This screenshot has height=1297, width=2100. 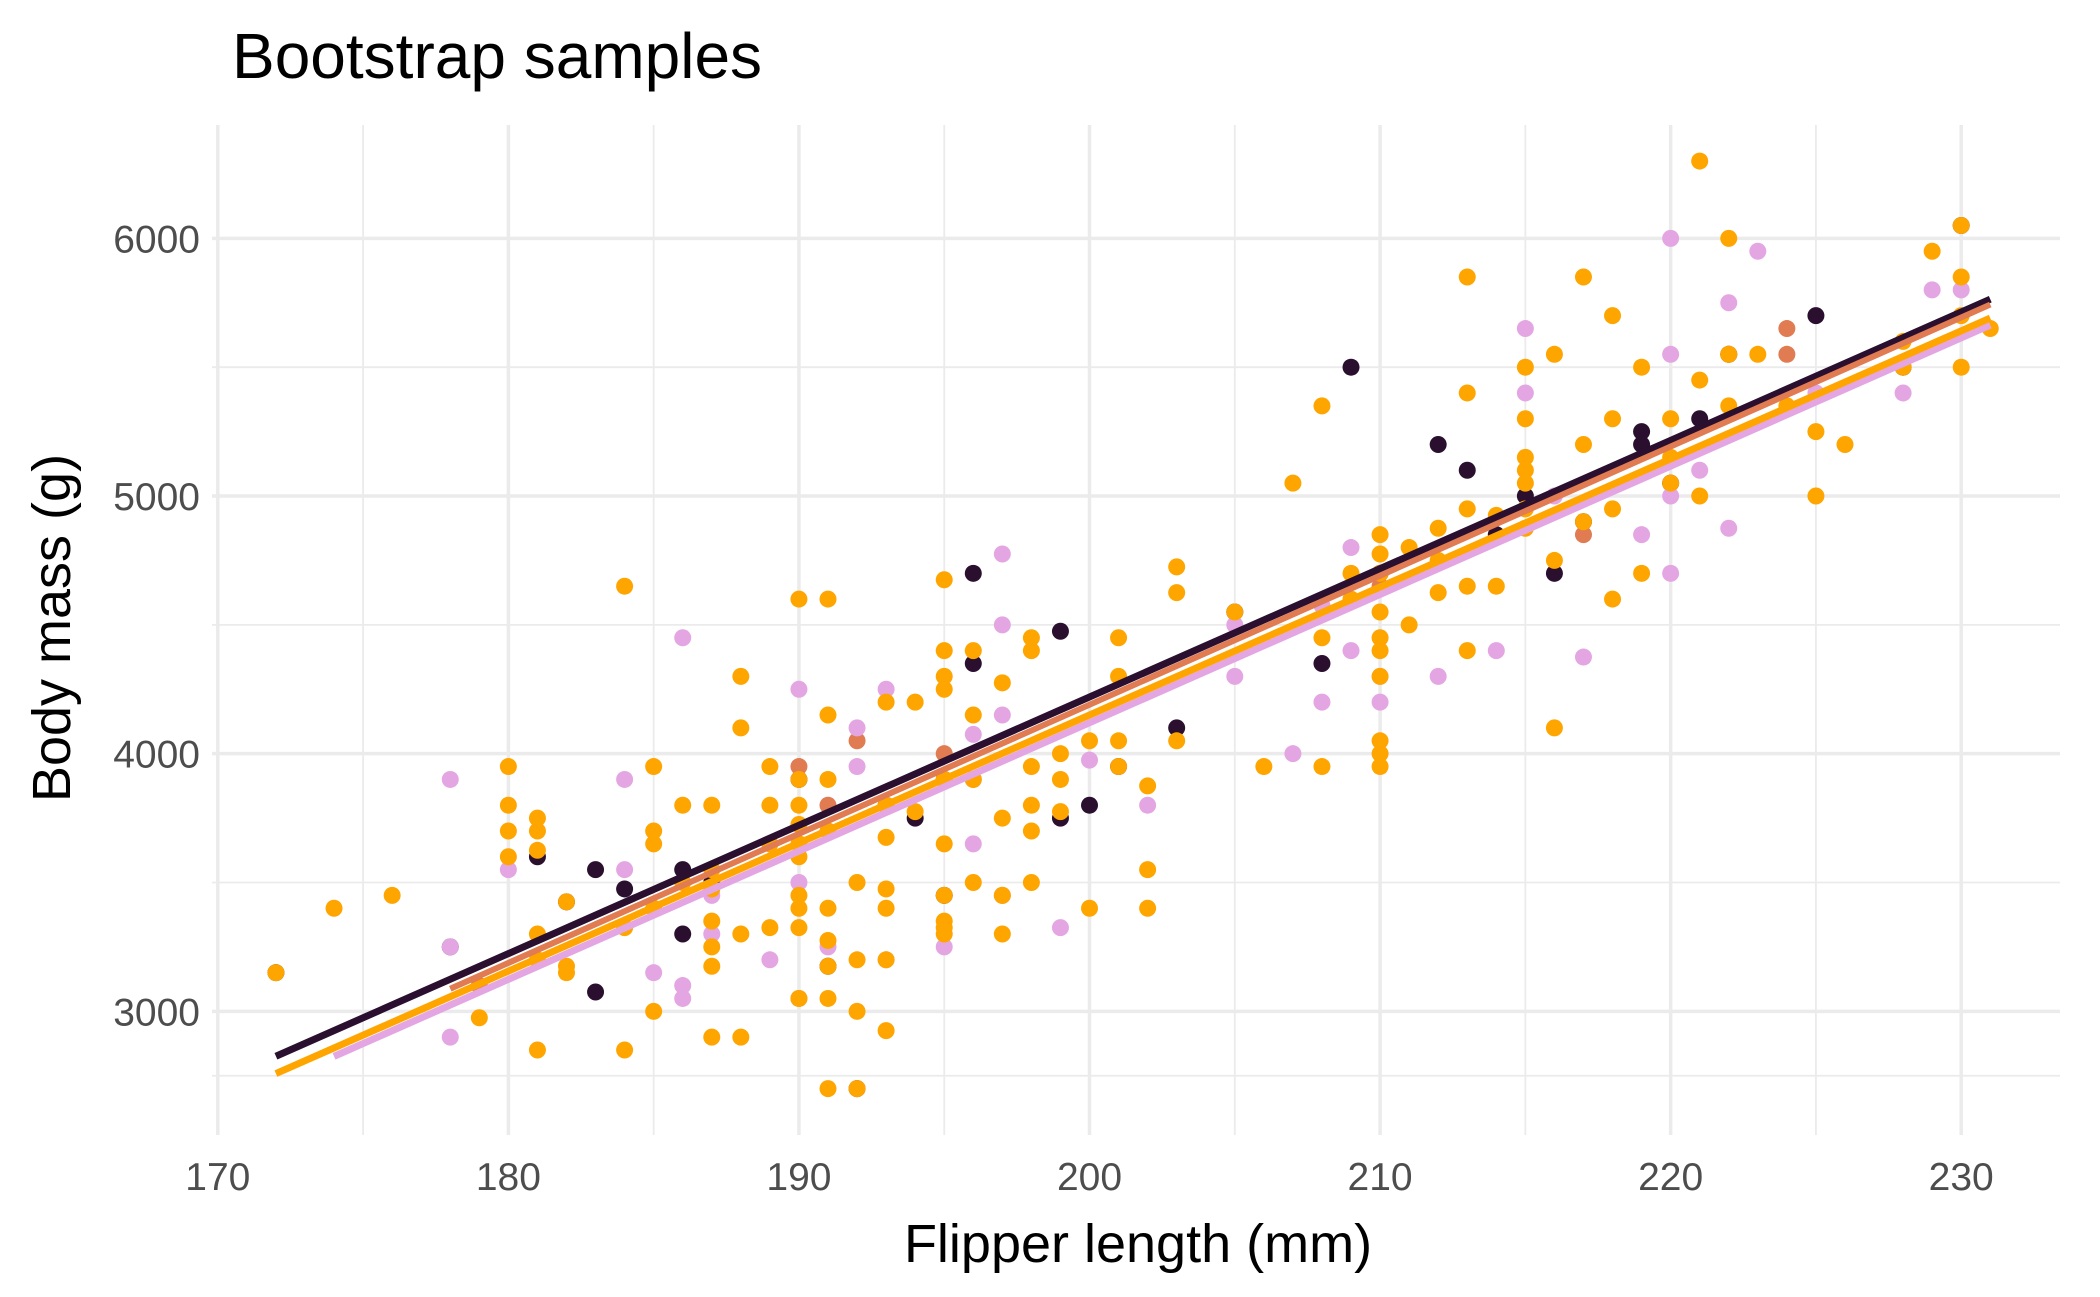 I want to click on x-tick-label: 190, so click(x=798, y=1177).